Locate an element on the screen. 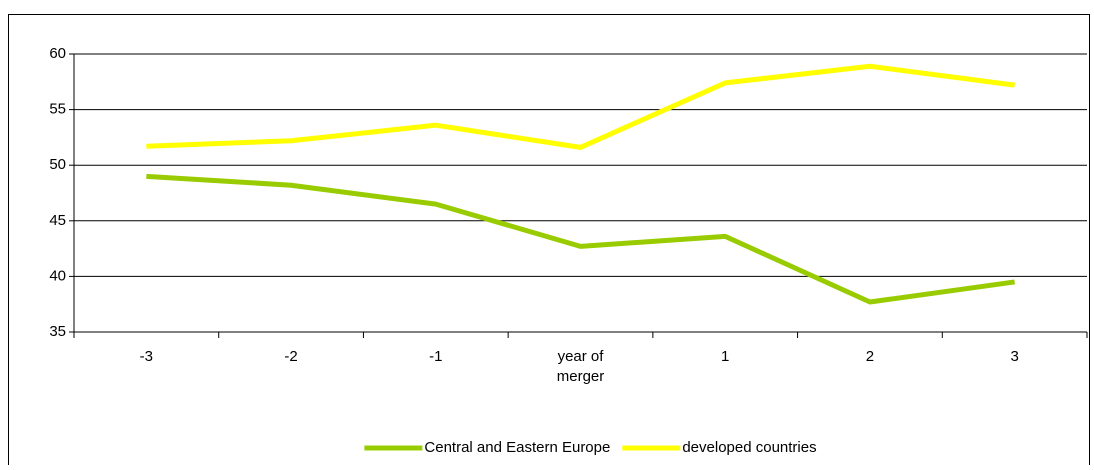 This screenshot has width=1094, height=470. y-tick-label: 45 is located at coordinates (57, 220).